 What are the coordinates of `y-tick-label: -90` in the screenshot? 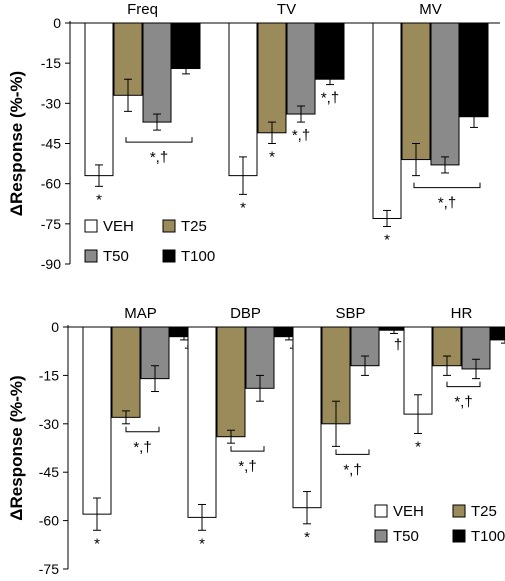 It's located at (51, 264).